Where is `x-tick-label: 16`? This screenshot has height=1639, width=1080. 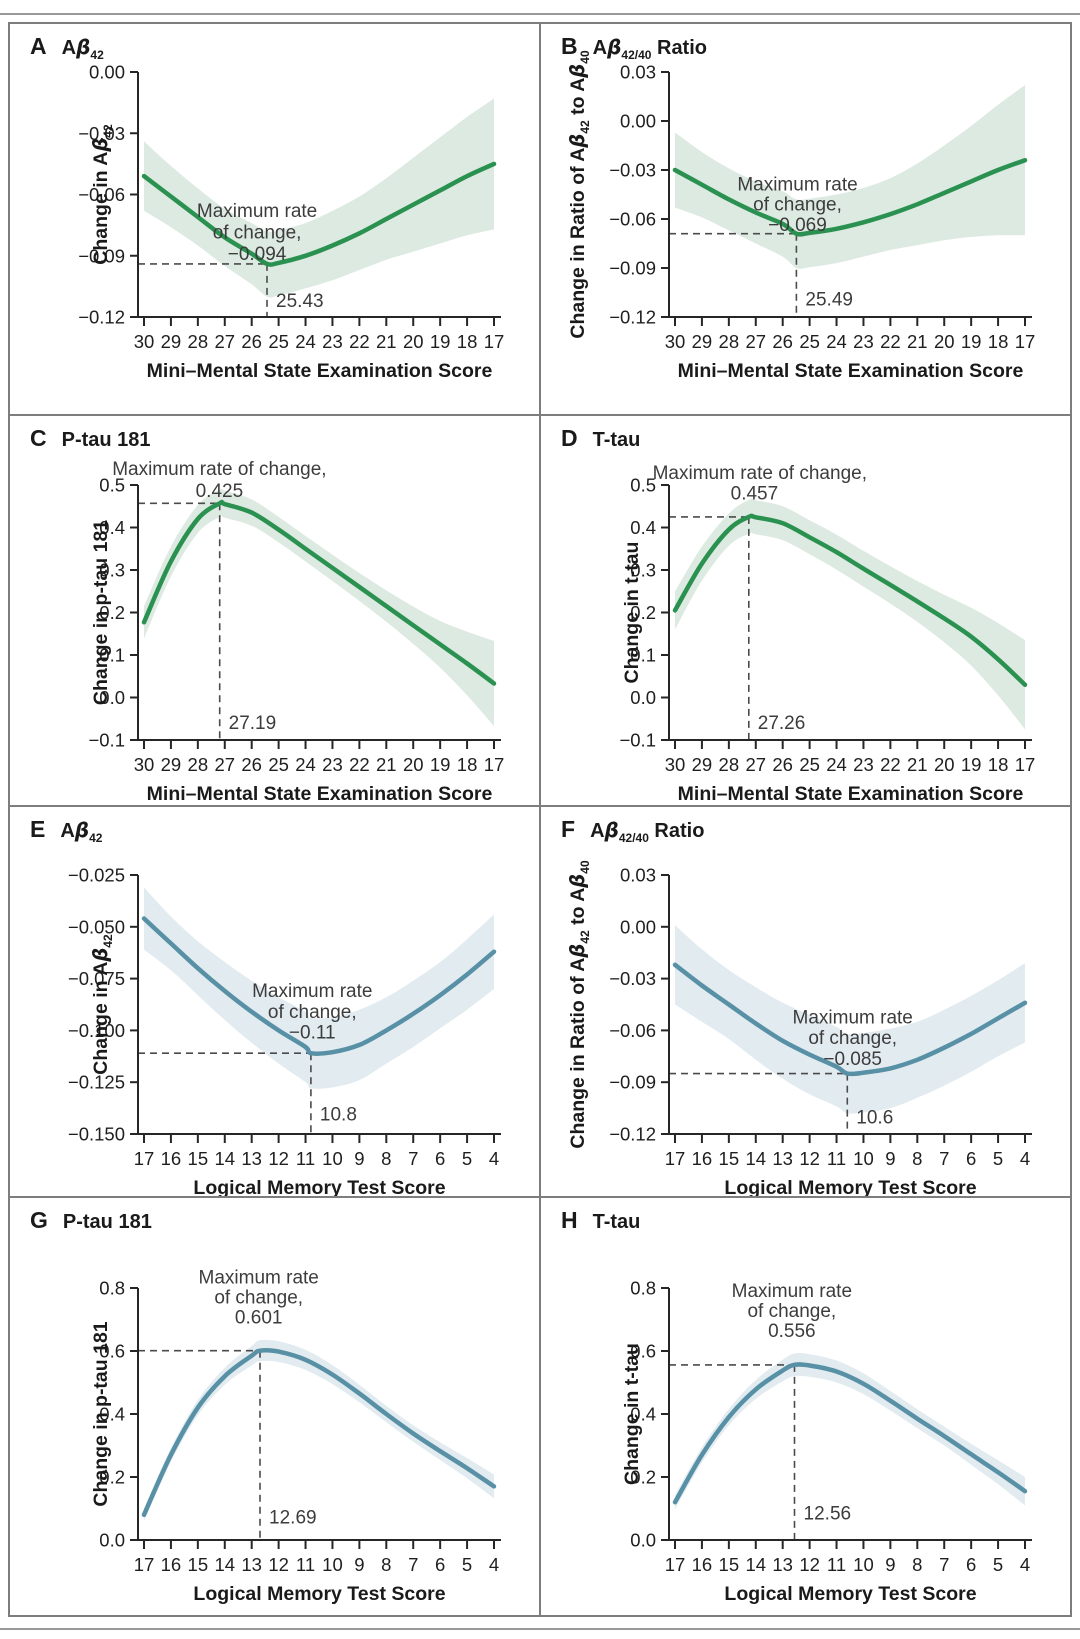
x-tick-label: 16 is located at coordinates (171, 1158).